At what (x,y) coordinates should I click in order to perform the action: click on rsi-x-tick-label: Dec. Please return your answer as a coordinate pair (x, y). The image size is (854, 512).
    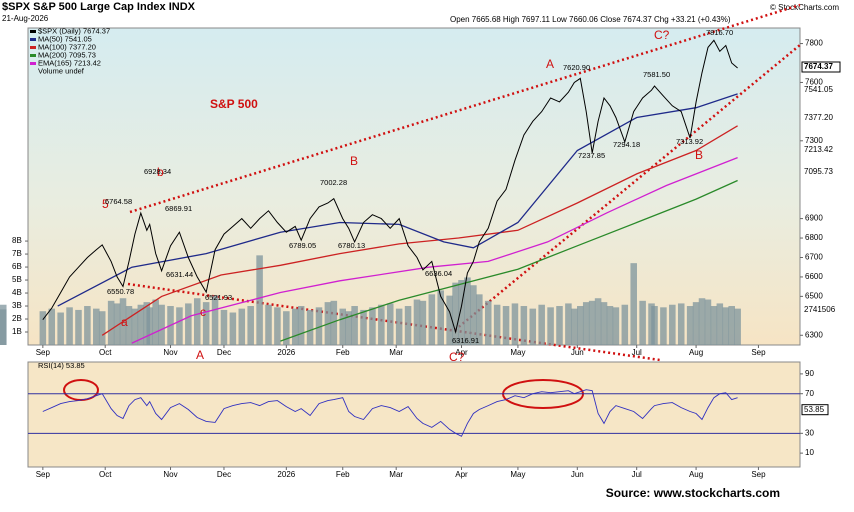
    Looking at the image, I should click on (224, 474).